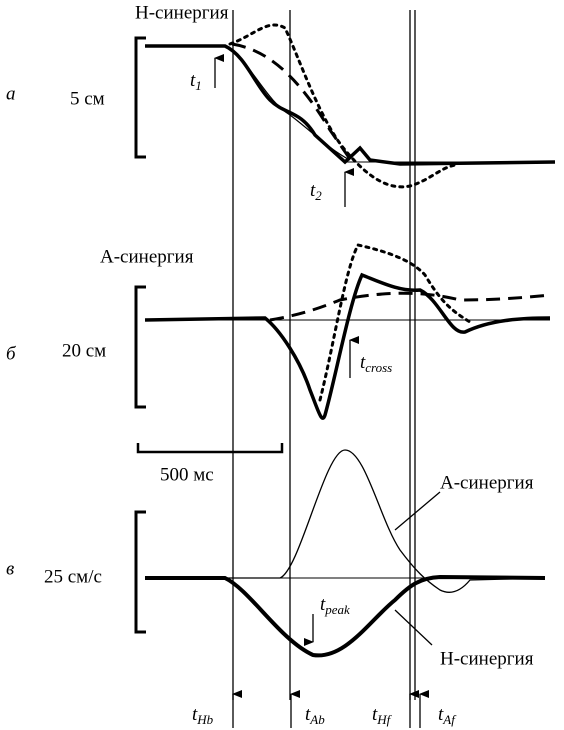 This screenshot has width=564, height=730. Describe the element at coordinates (182, 12) in the screenshot. I see `panel-title: H-синергия` at that location.